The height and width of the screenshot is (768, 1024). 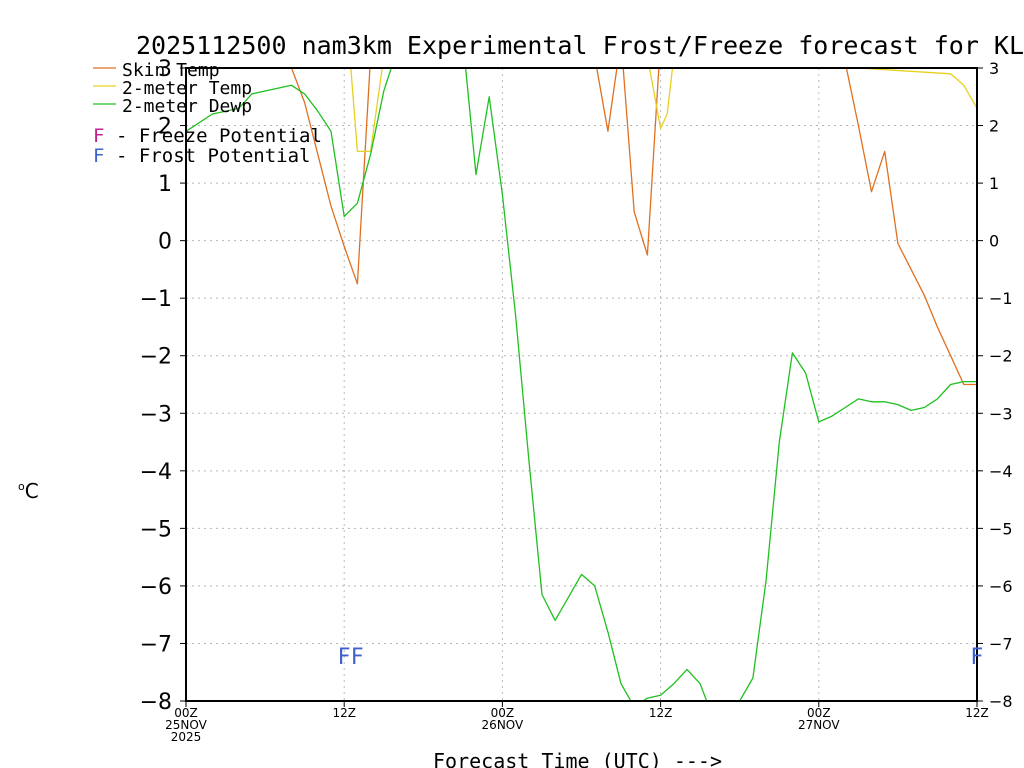 What do you see at coordinates (32, 491) in the screenshot?
I see `y-axis-label-unit: C` at bounding box center [32, 491].